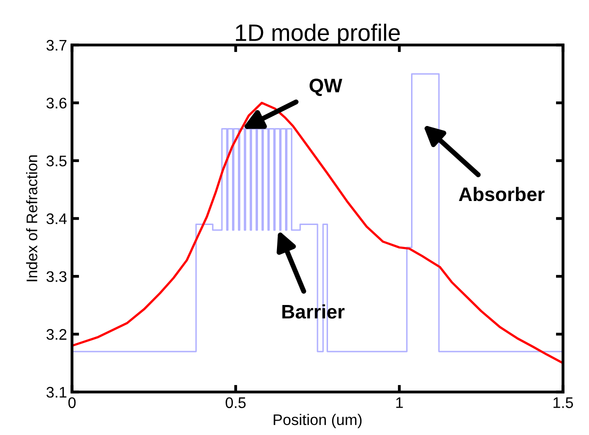 The image size is (589, 435). What do you see at coordinates (56, 334) in the screenshot?
I see `y-tick-label: 3.2` at bounding box center [56, 334].